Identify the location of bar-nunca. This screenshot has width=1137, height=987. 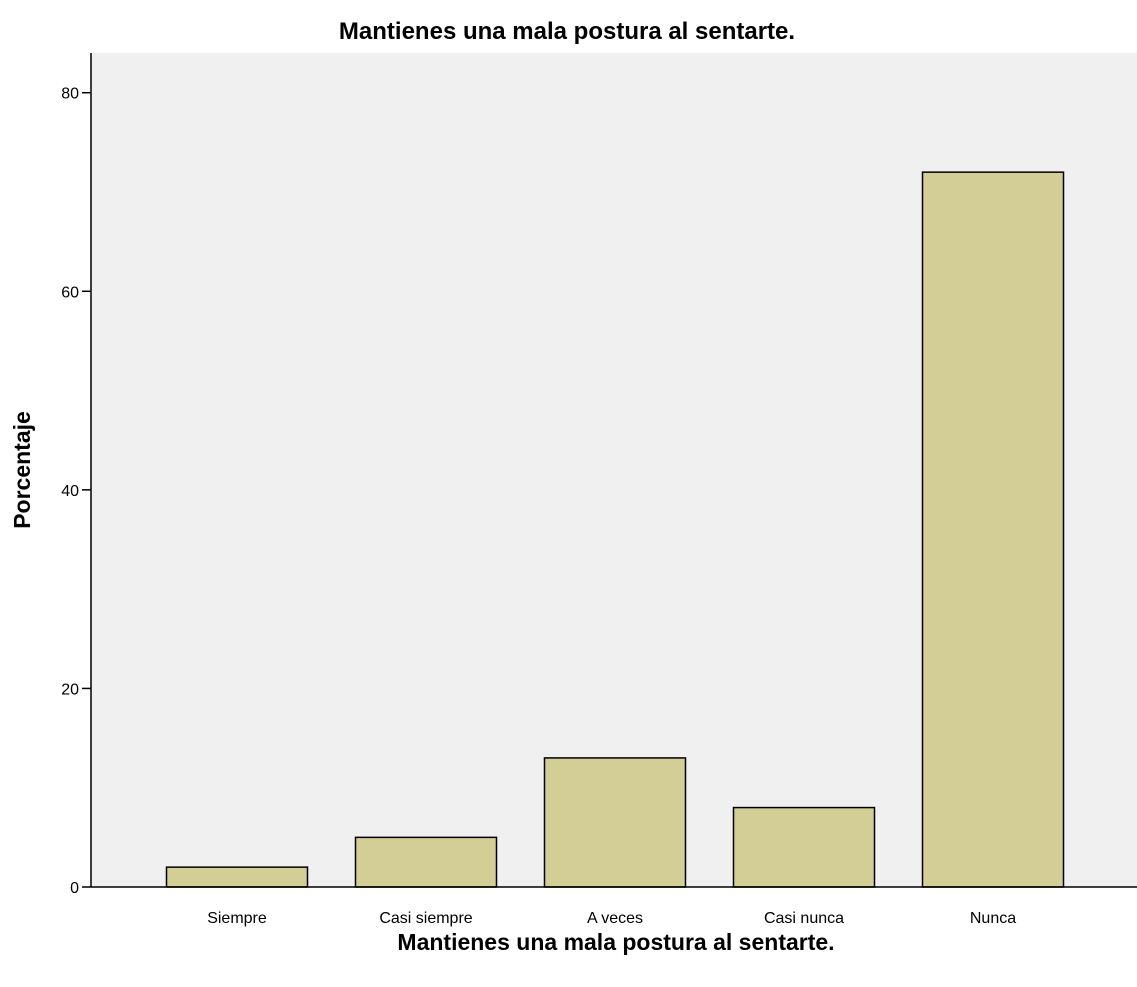
(993, 529).